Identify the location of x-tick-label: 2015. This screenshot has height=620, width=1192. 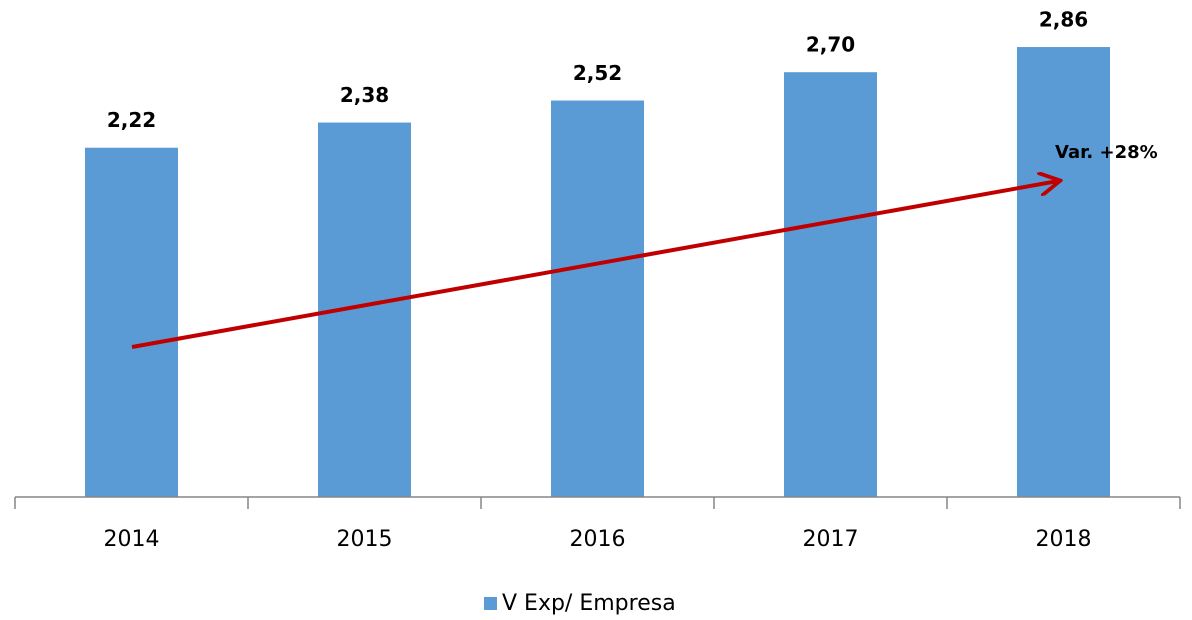
(365, 539).